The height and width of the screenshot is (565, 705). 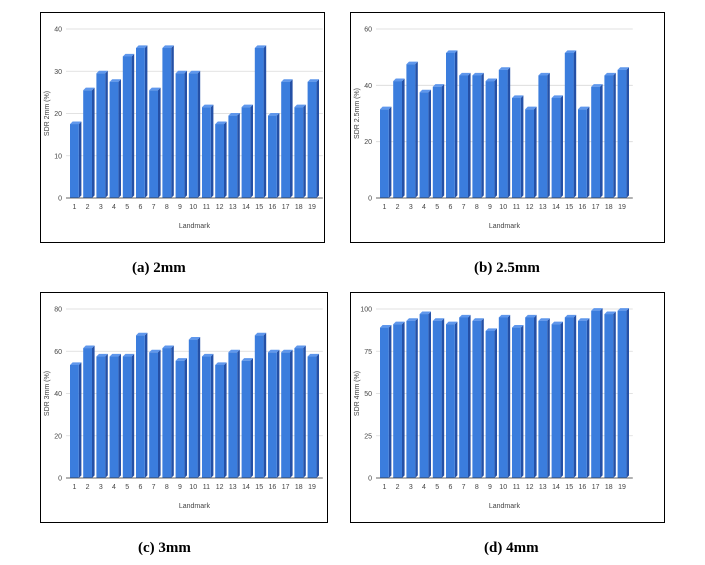 What do you see at coordinates (286, 207) in the screenshot?
I see `x-tick-label: 17` at bounding box center [286, 207].